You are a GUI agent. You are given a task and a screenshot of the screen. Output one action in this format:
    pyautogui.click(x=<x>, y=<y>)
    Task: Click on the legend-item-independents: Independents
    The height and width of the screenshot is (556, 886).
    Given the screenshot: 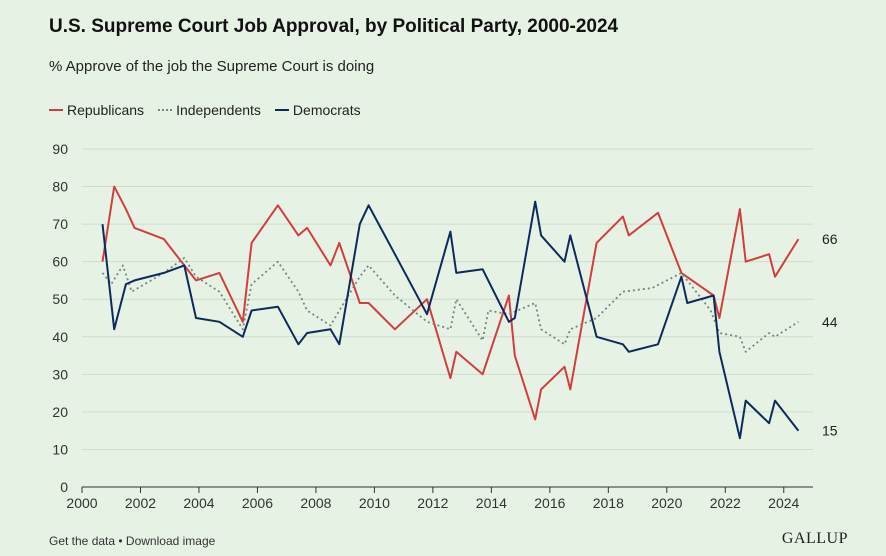 What is the action you would take?
    pyautogui.click(x=209, y=110)
    